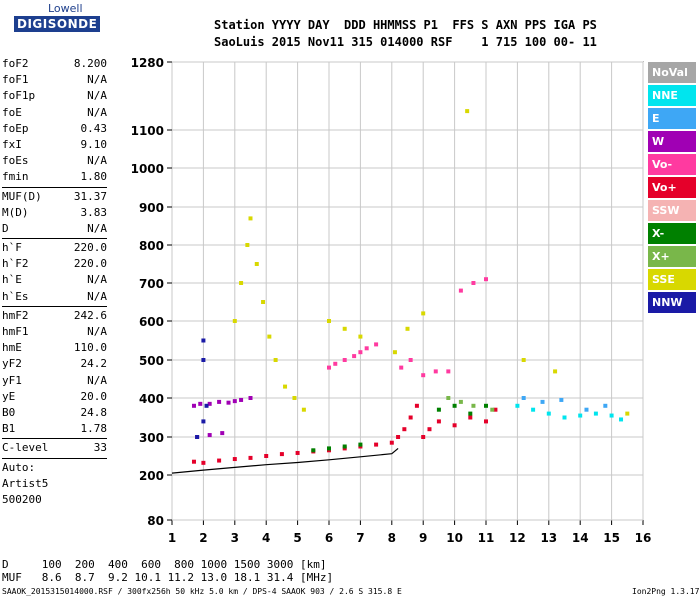 This screenshot has width=700, height=600. Describe the element at coordinates (54, 429) in the screenshot. I see `param-row: B1 1.78` at that location.